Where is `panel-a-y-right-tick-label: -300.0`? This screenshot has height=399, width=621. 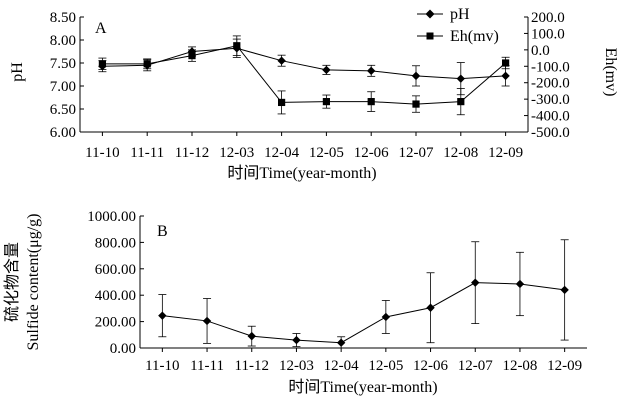 panel-a-y-right-tick-label: -300.0 is located at coordinates (550, 100).